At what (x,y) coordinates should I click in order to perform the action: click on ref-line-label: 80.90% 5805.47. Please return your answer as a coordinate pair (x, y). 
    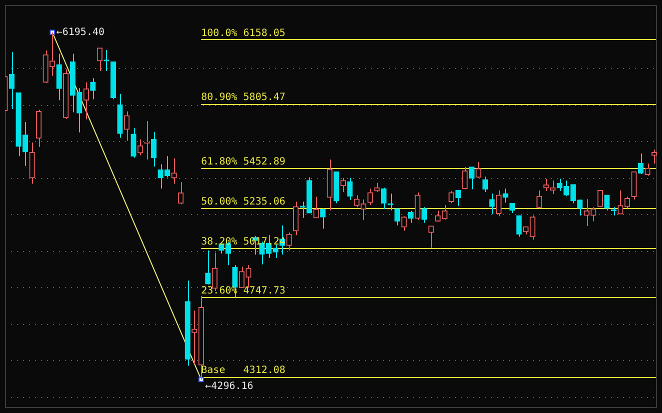
    Looking at the image, I should click on (243, 98).